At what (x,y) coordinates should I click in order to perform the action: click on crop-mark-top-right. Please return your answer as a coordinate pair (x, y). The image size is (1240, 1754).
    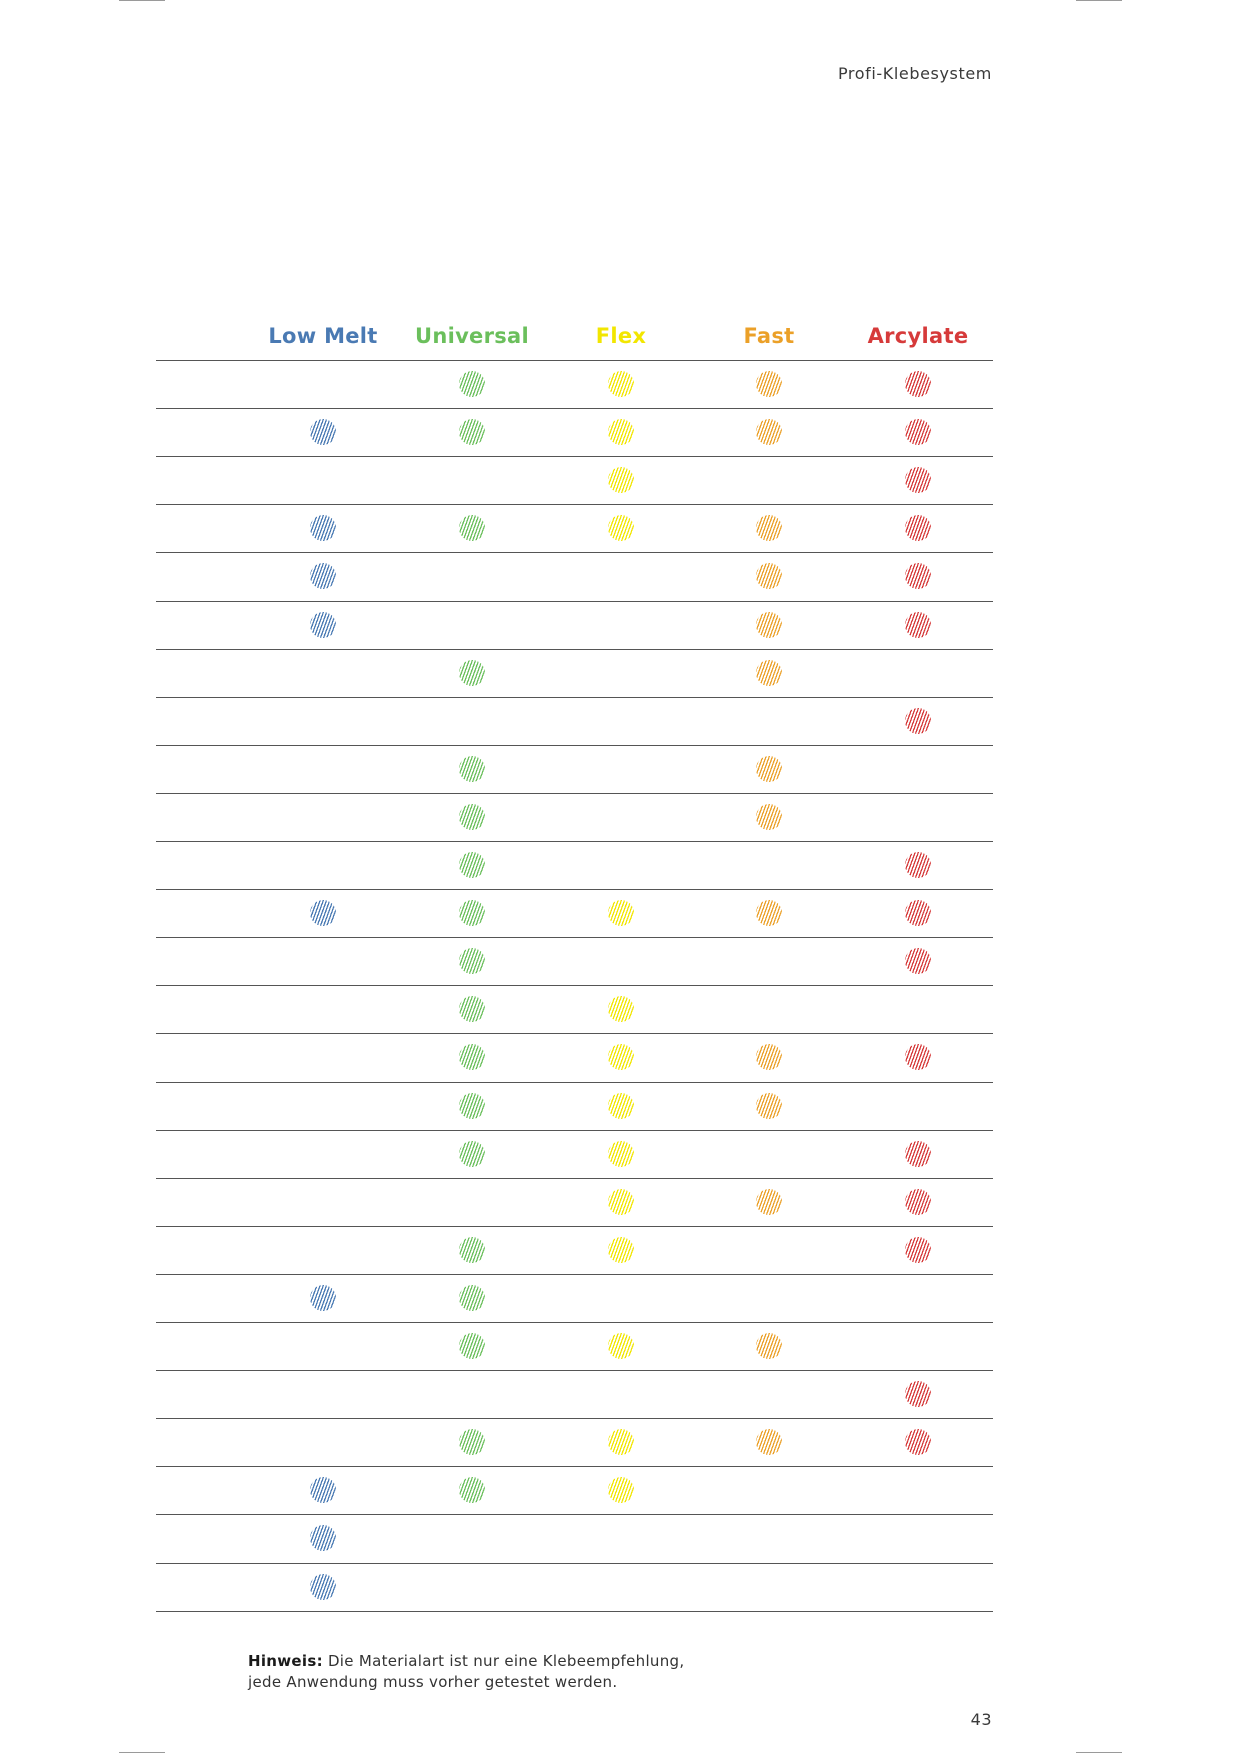
    Looking at the image, I should click on (1099, 0).